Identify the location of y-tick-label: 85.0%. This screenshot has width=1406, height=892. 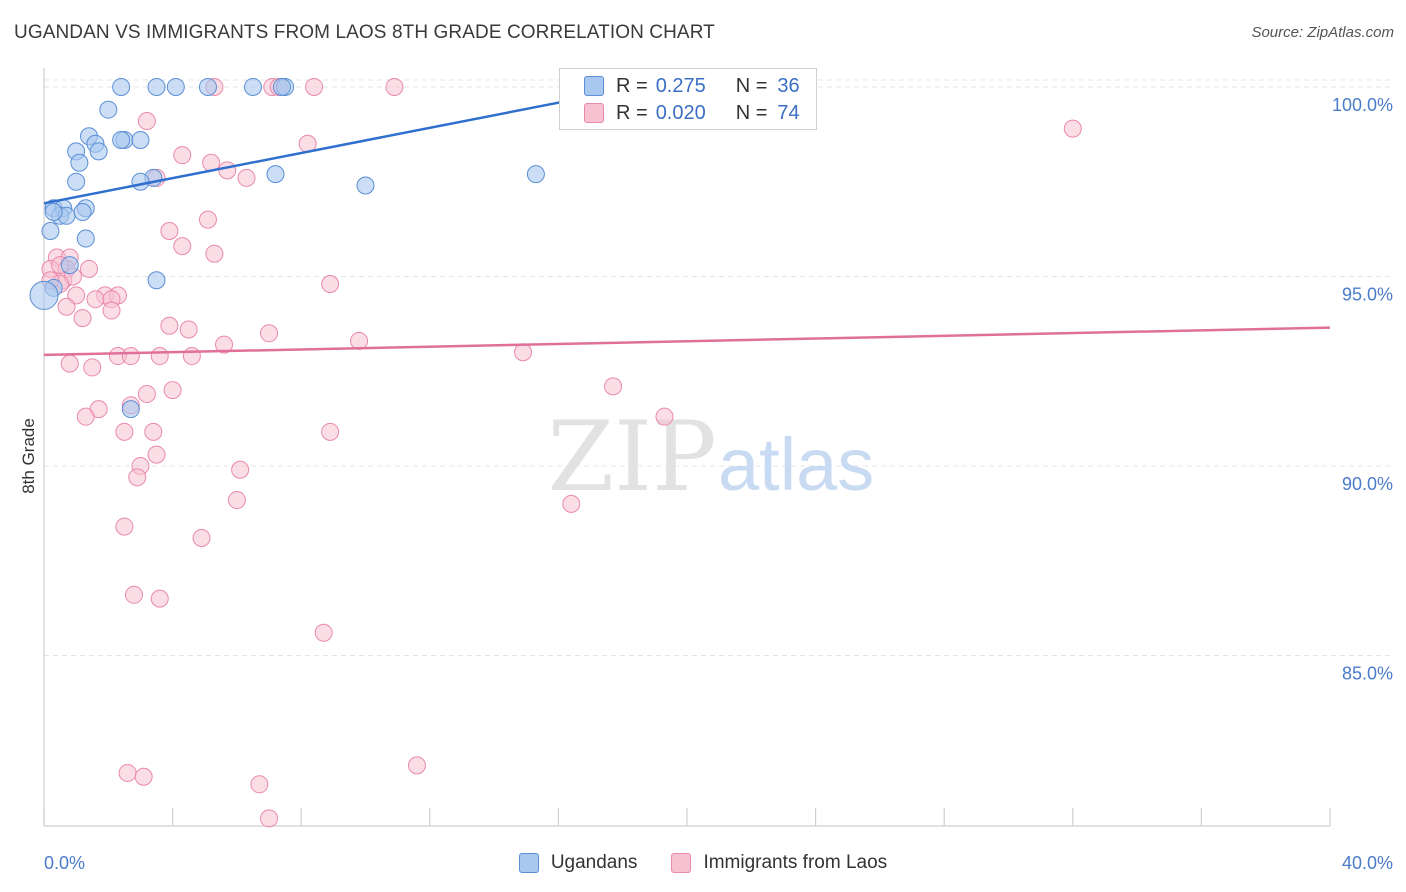
(1367, 673).